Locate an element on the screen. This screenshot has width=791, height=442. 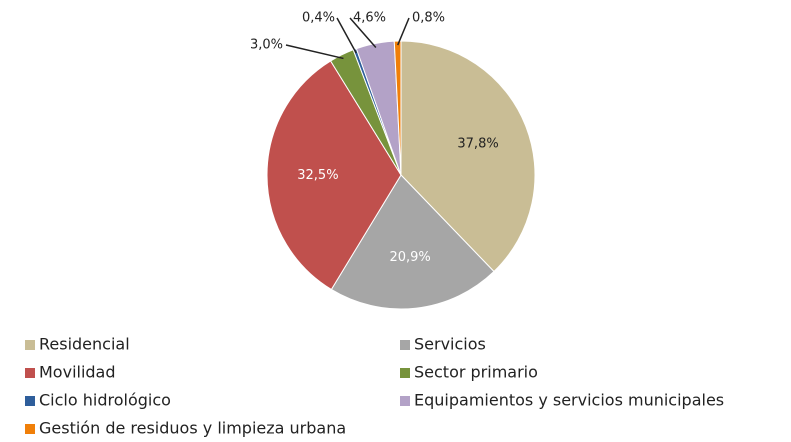
legend-label: Sector primario is located at coordinates (476, 372).